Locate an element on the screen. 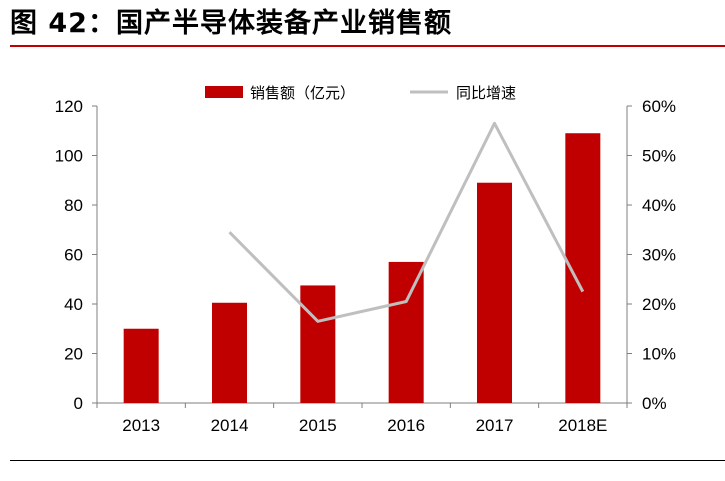 The height and width of the screenshot is (481, 725). right-tick-label: 30% is located at coordinates (659, 255).